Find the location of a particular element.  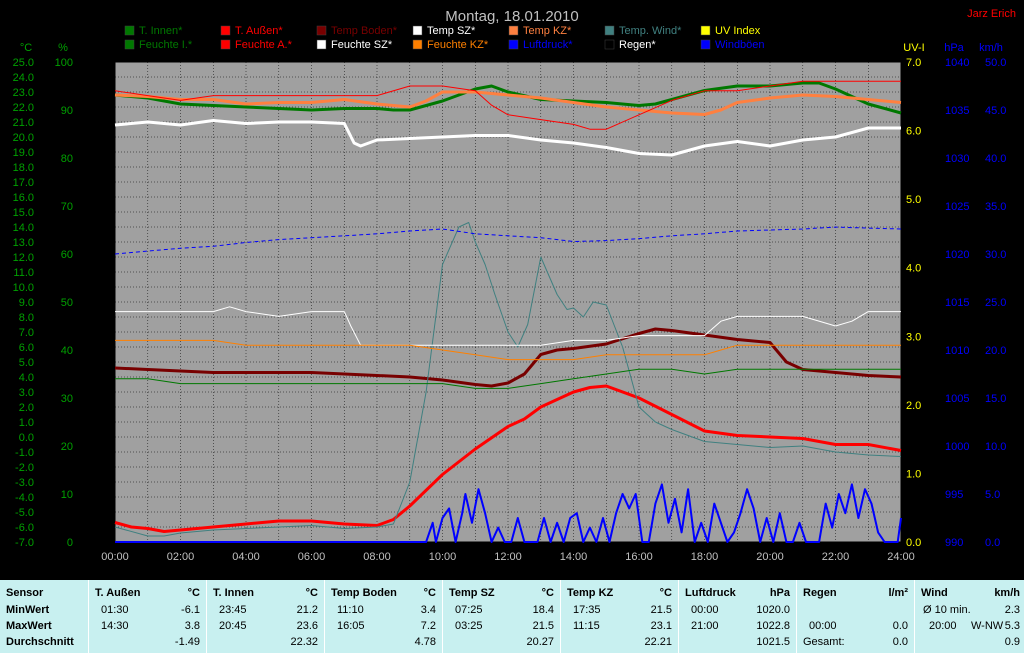

wind-max-direction: W-NW is located at coordinates (987, 626).